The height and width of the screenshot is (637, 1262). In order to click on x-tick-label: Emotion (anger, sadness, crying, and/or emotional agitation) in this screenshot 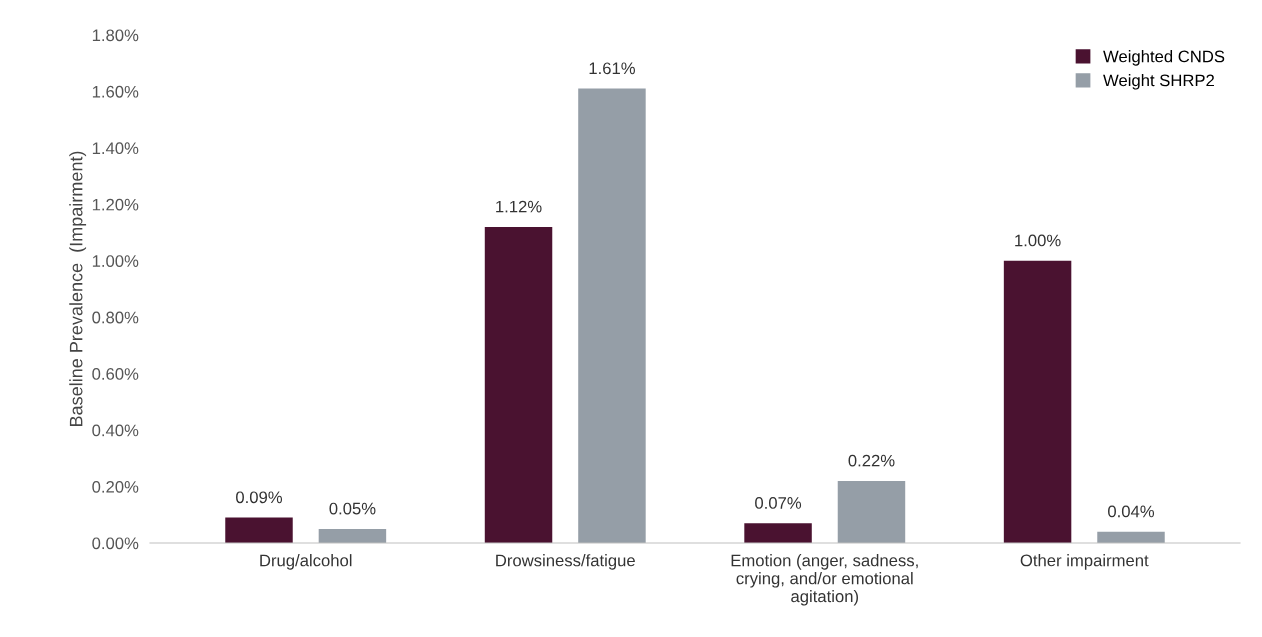, I will do `click(824, 580)`.